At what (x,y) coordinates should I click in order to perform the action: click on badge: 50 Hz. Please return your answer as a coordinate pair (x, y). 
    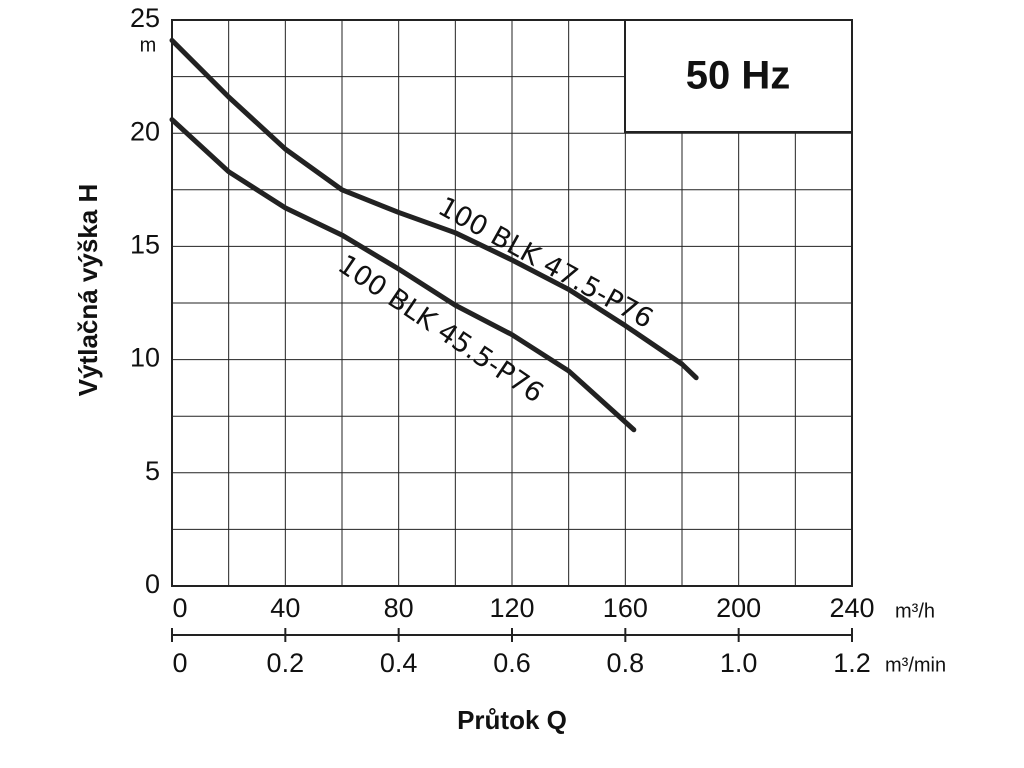
    Looking at the image, I should click on (738, 76).